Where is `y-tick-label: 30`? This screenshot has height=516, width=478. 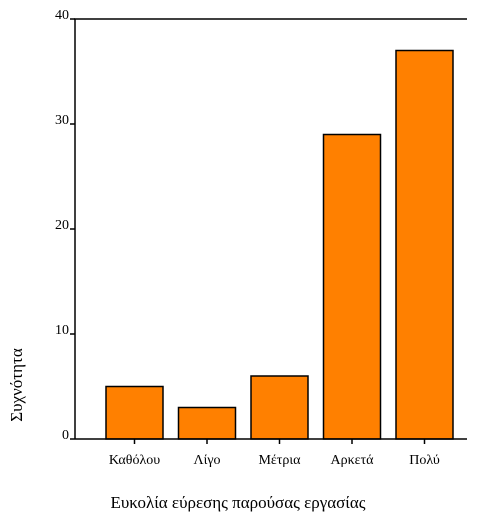 y-tick-label: 30 is located at coordinates (62, 120).